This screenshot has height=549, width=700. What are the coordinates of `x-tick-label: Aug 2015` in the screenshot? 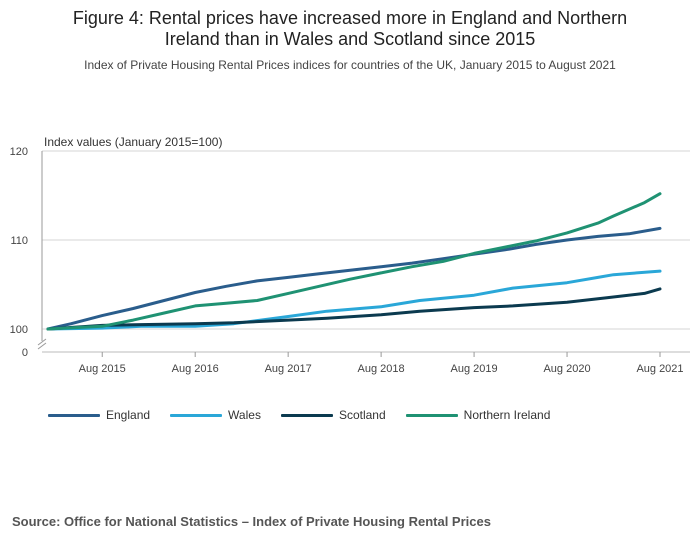 It's located at (102, 369).